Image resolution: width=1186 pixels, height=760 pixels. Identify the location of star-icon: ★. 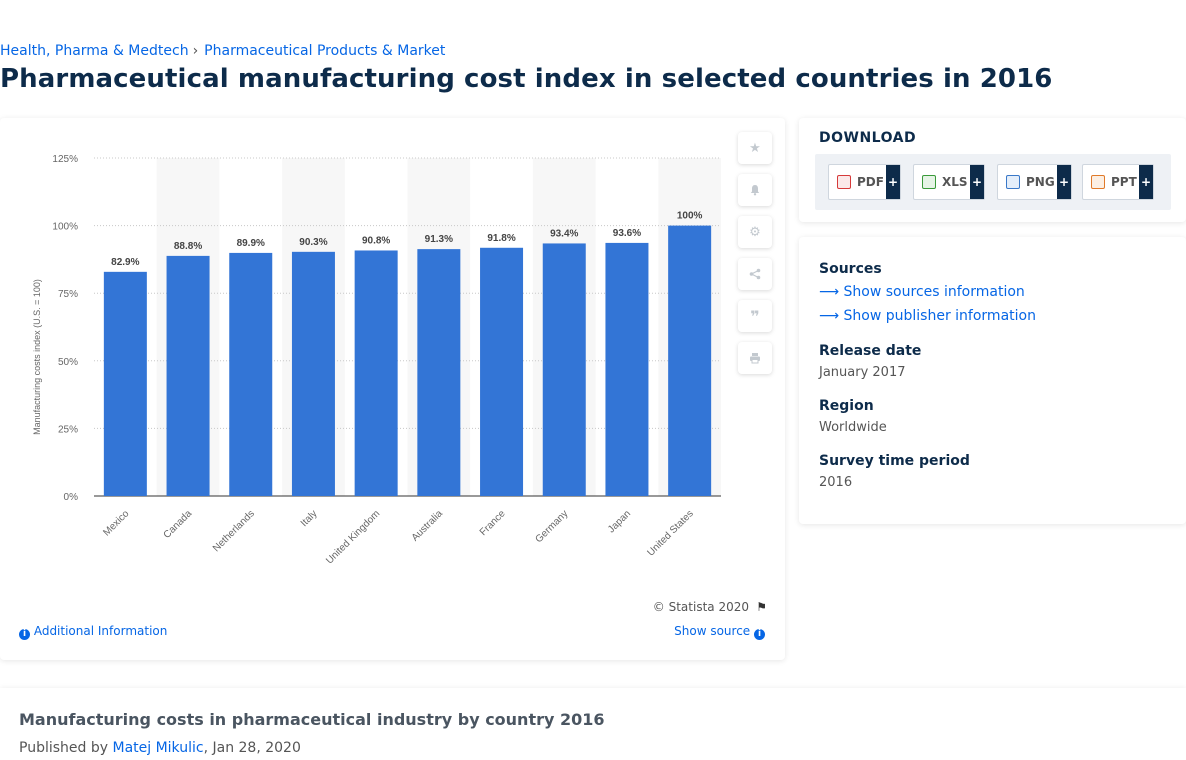
(755, 148).